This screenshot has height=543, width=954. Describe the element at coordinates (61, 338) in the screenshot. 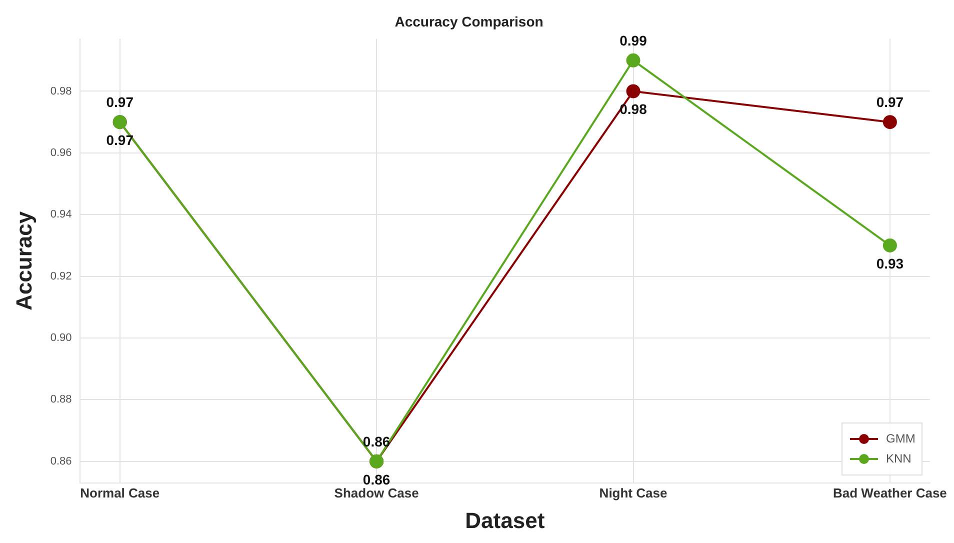

I see `y-tick-label: 0.90` at that location.